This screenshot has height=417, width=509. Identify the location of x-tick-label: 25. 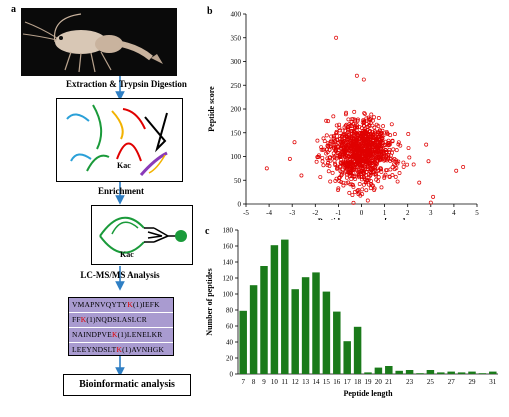
(431, 382).